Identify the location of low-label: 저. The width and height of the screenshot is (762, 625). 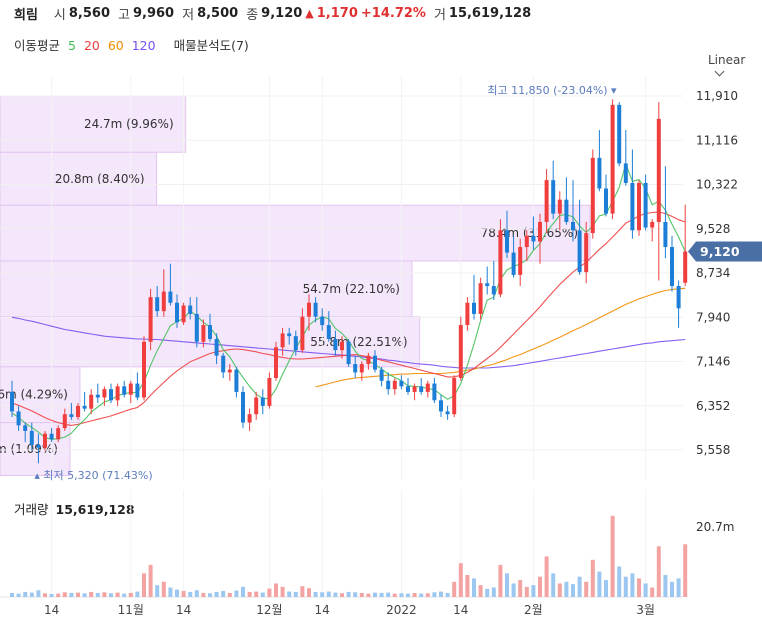
(188, 15).